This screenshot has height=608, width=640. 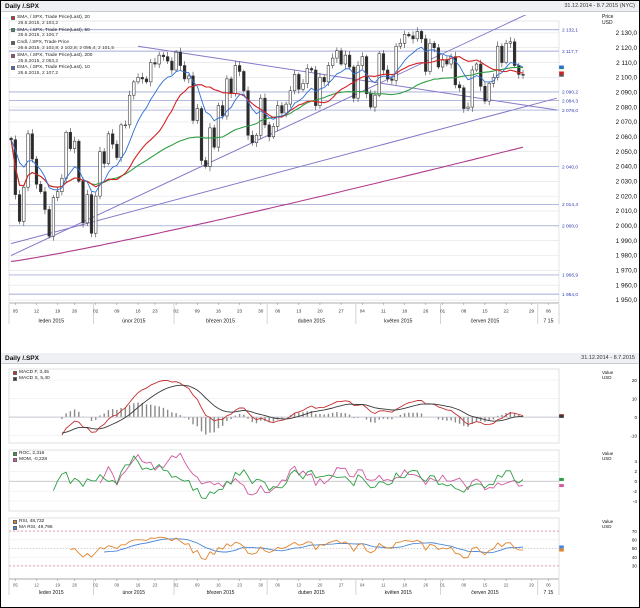 I want to click on roc-legend: ROC, 2,316 MOM, -0,228, so click(x=30, y=457).